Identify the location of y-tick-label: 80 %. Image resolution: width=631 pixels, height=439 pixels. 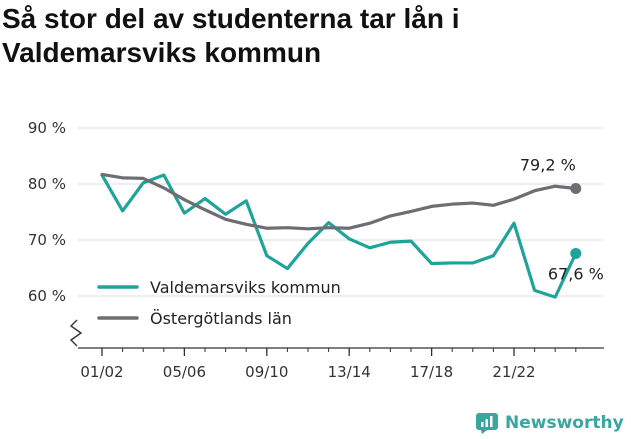
(47, 184).